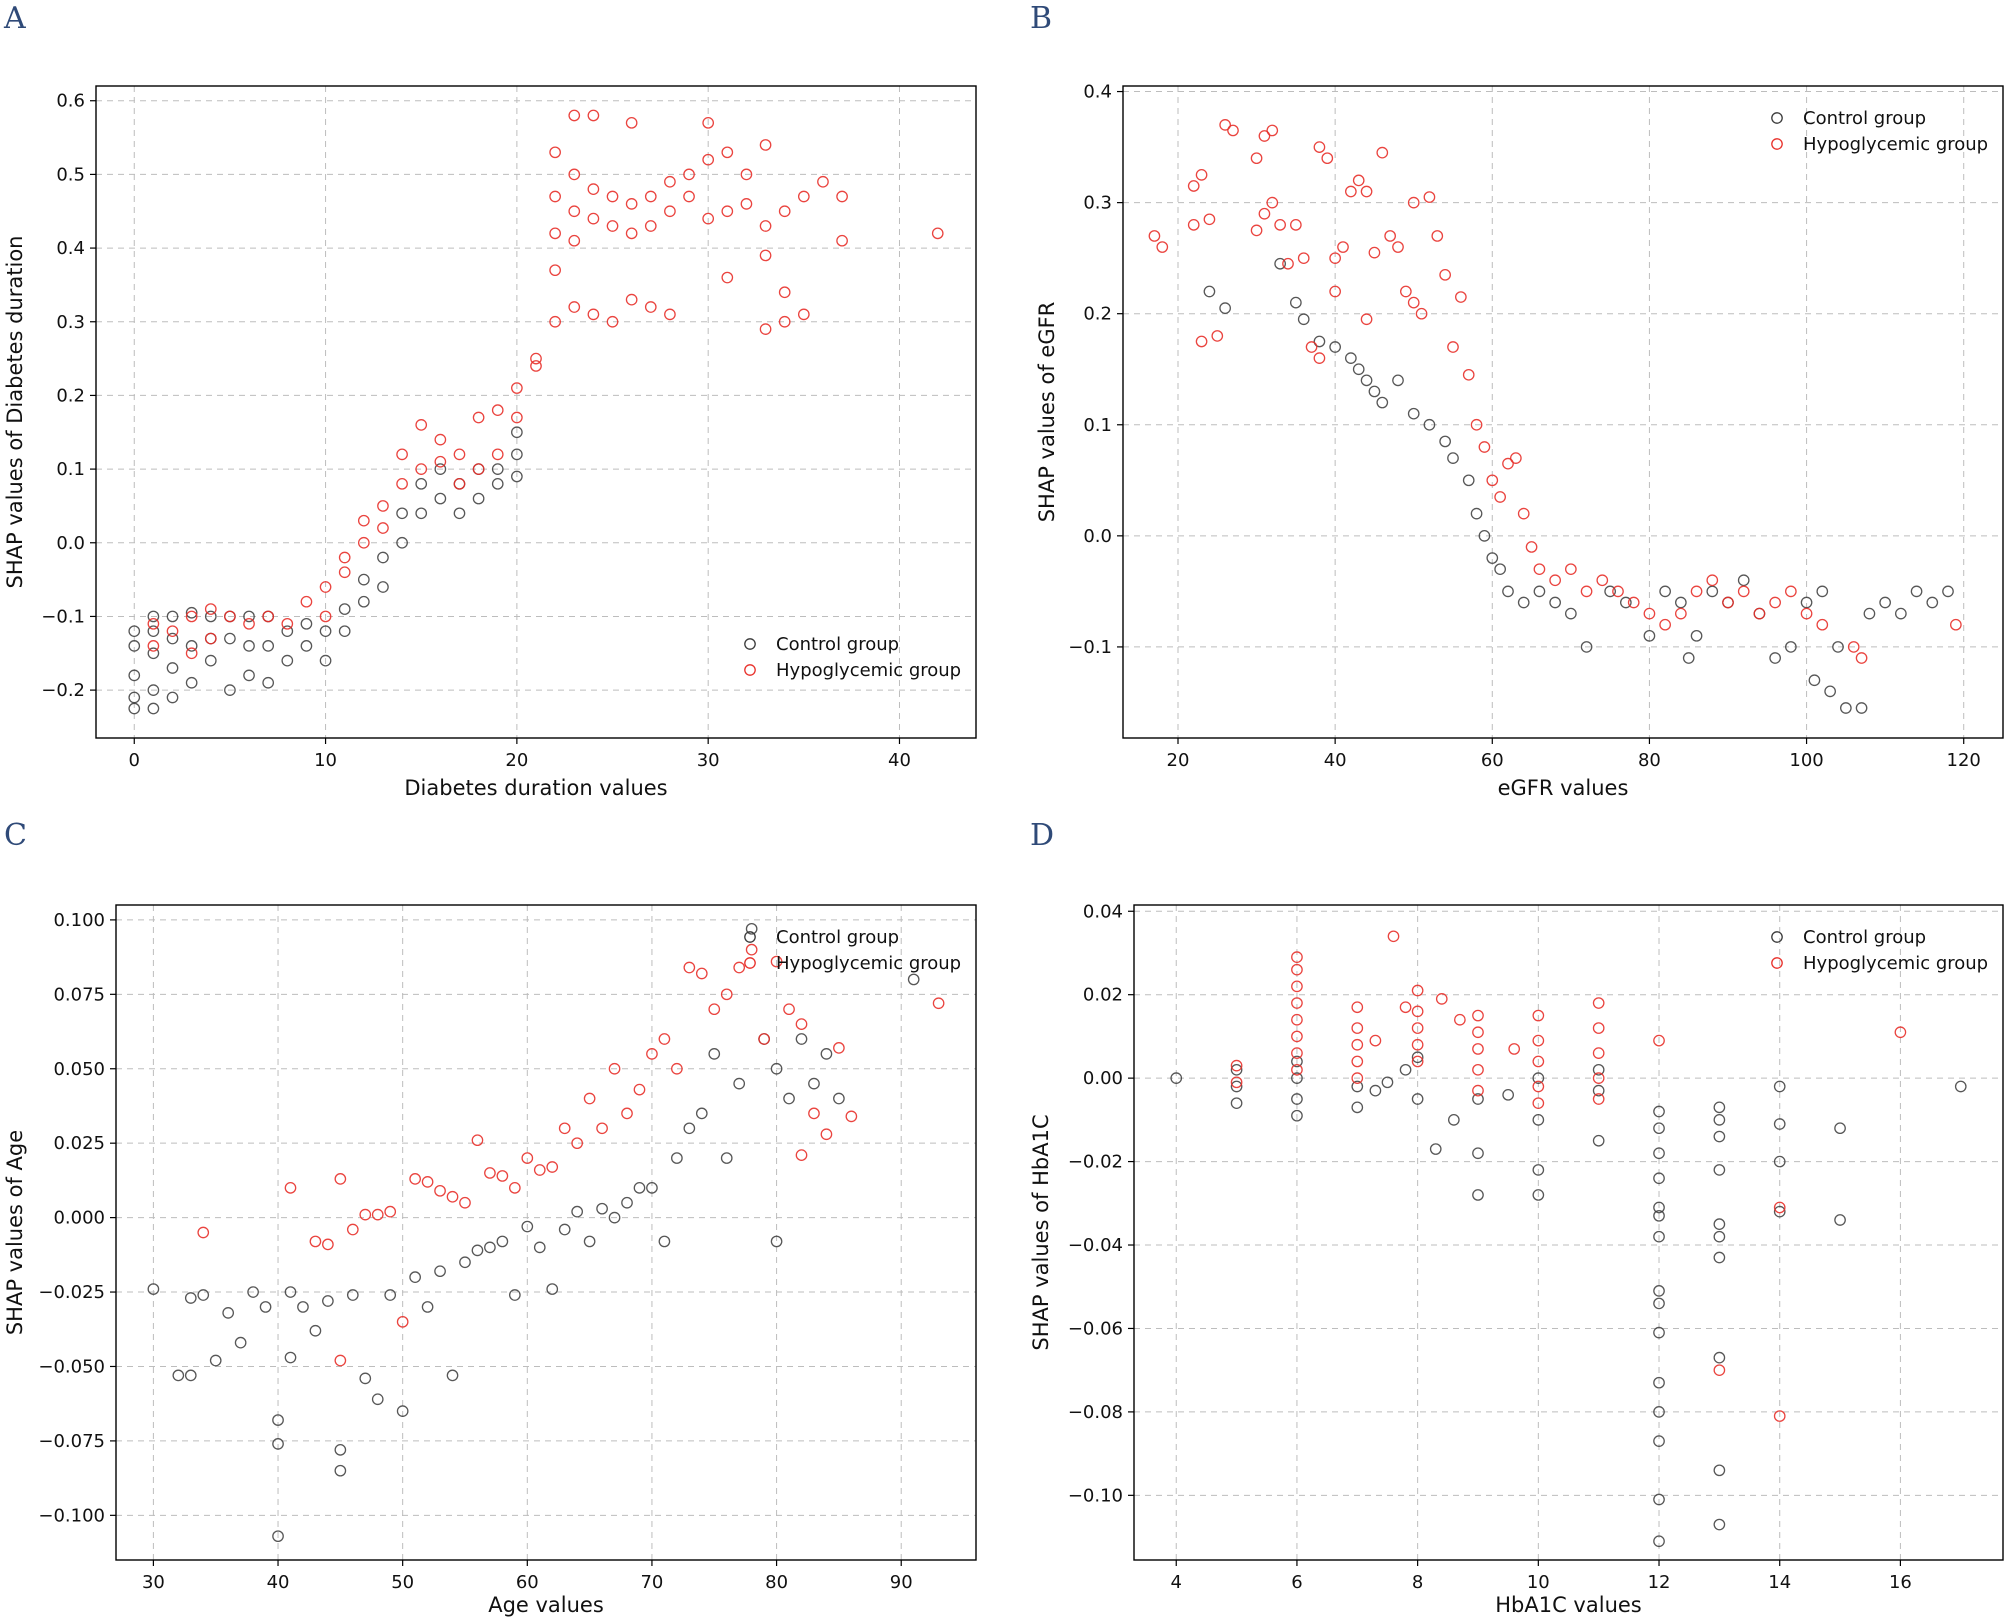 The image size is (2008, 1617). I want to click on legend-hypoglycemic-marker, so click(1777, 144).